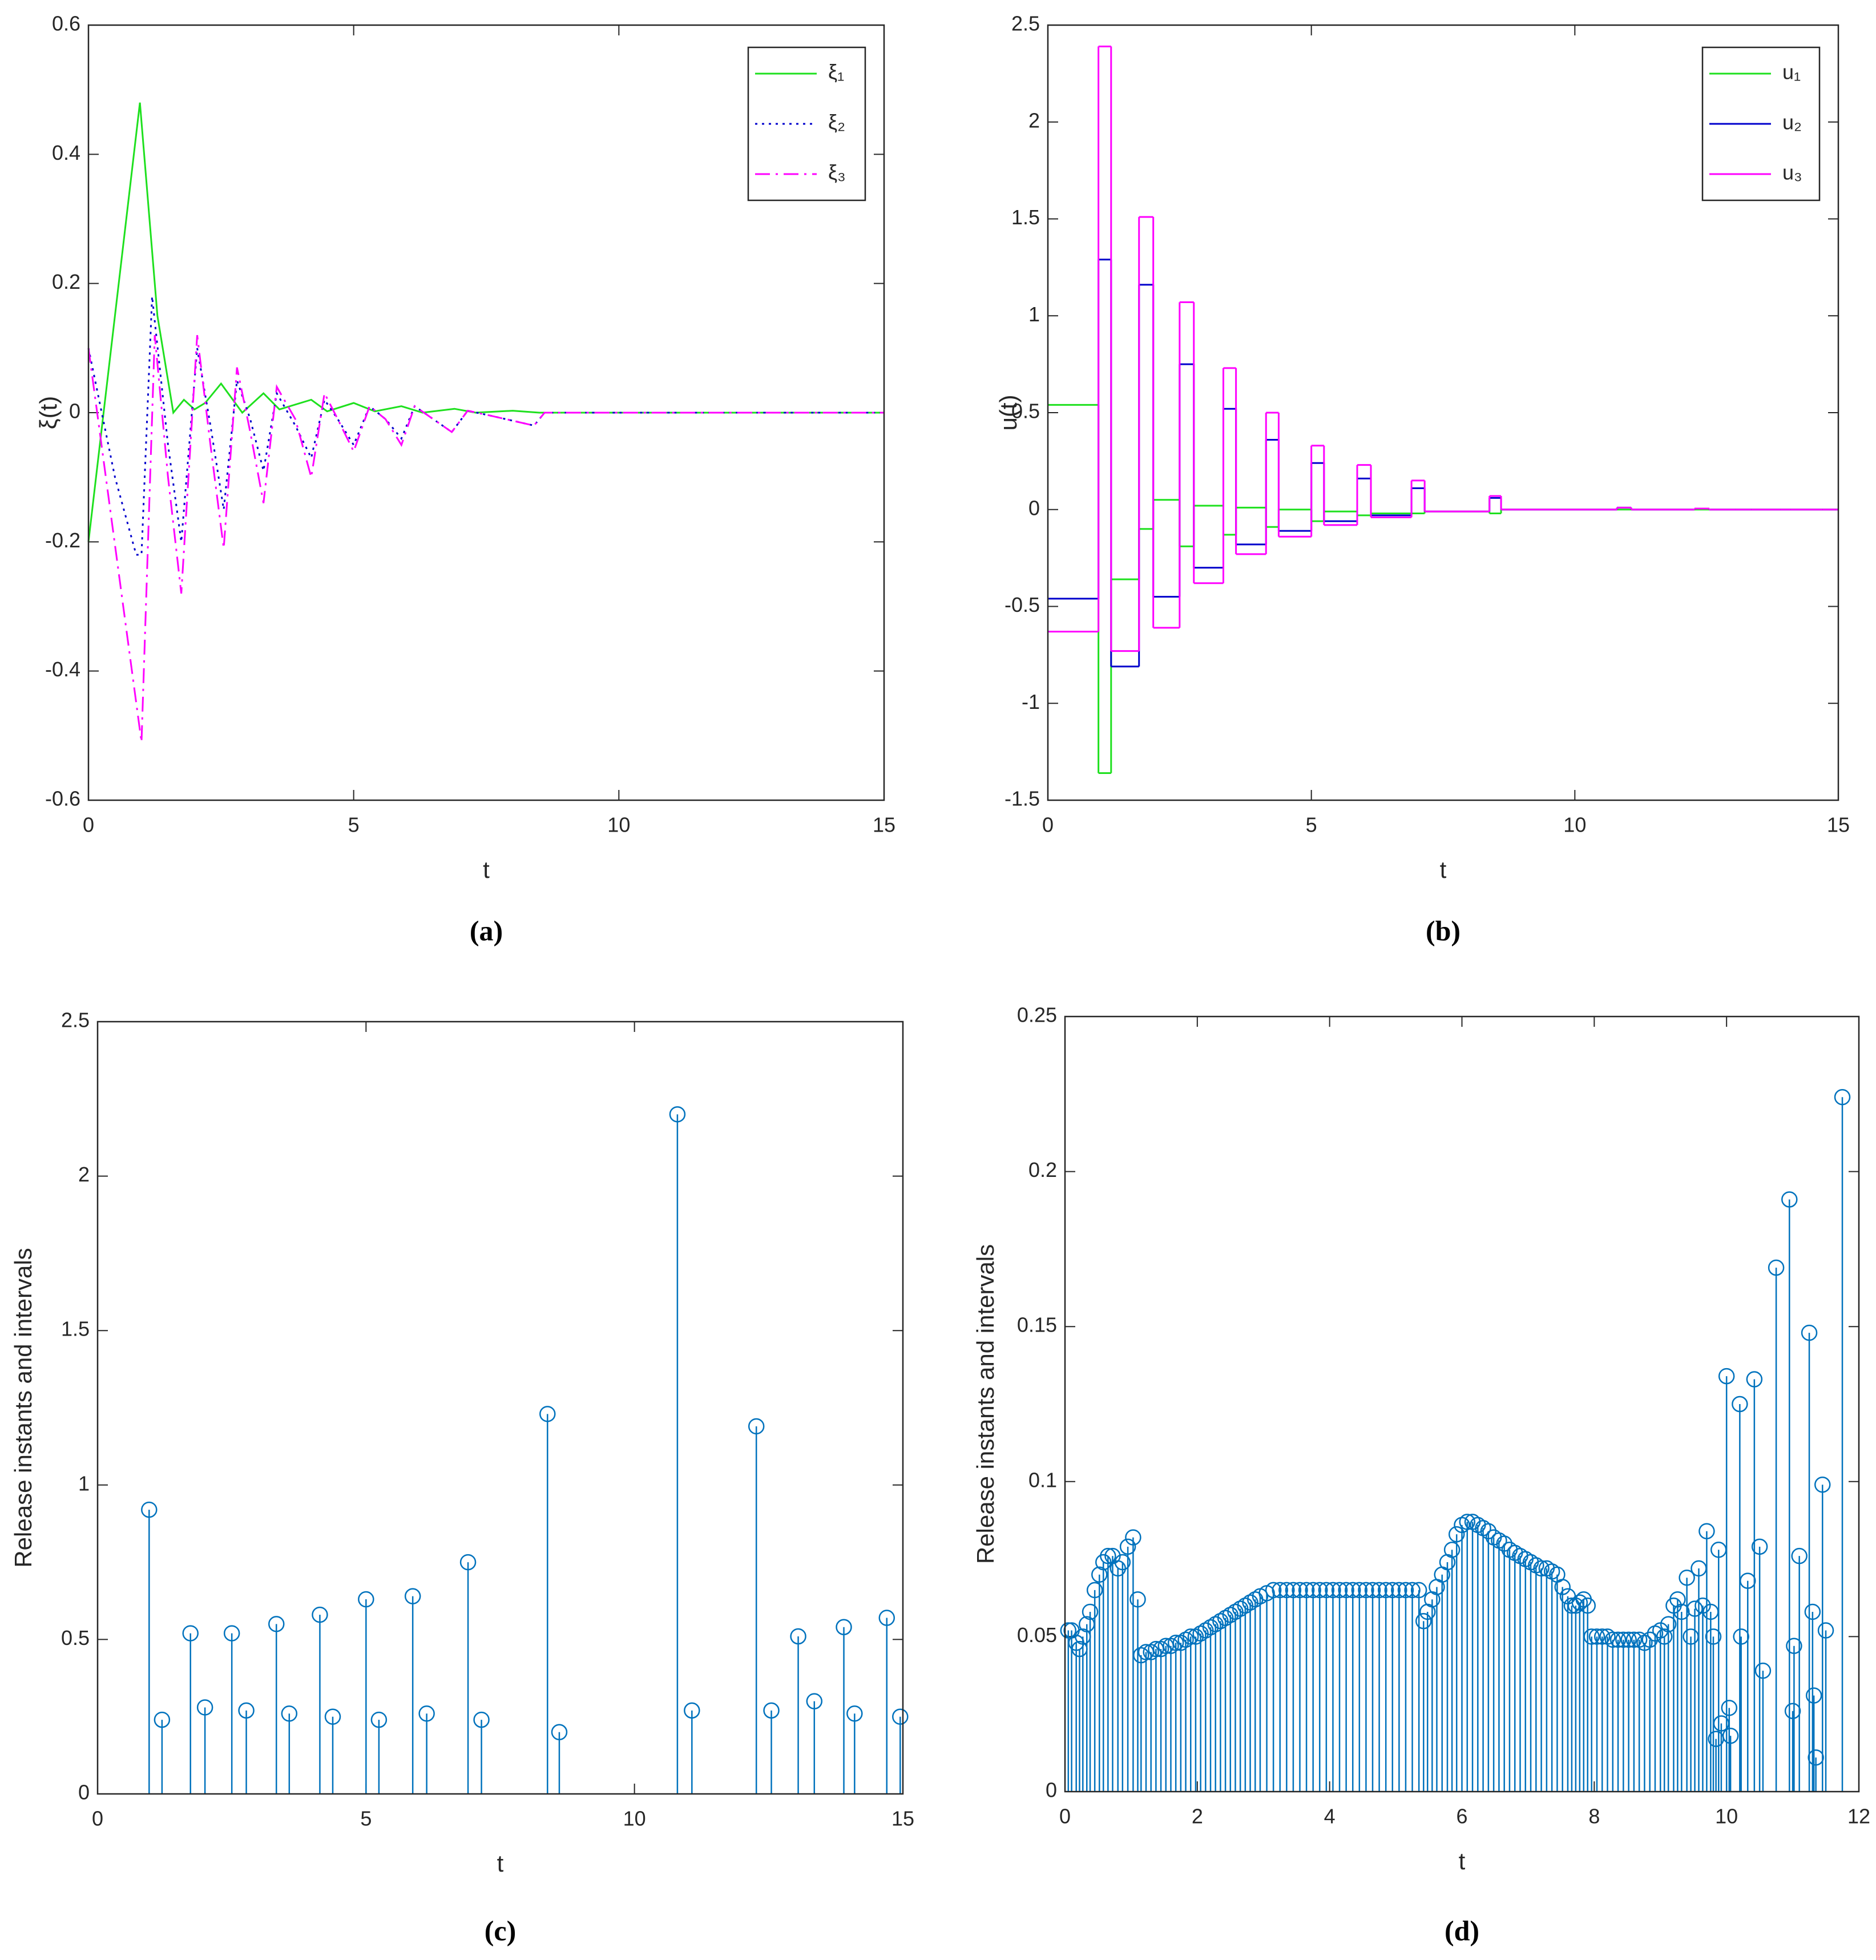 This screenshot has height=1960, width=1876. What do you see at coordinates (1726, 1817) in the screenshot?
I see `x-tick-label: 10` at bounding box center [1726, 1817].